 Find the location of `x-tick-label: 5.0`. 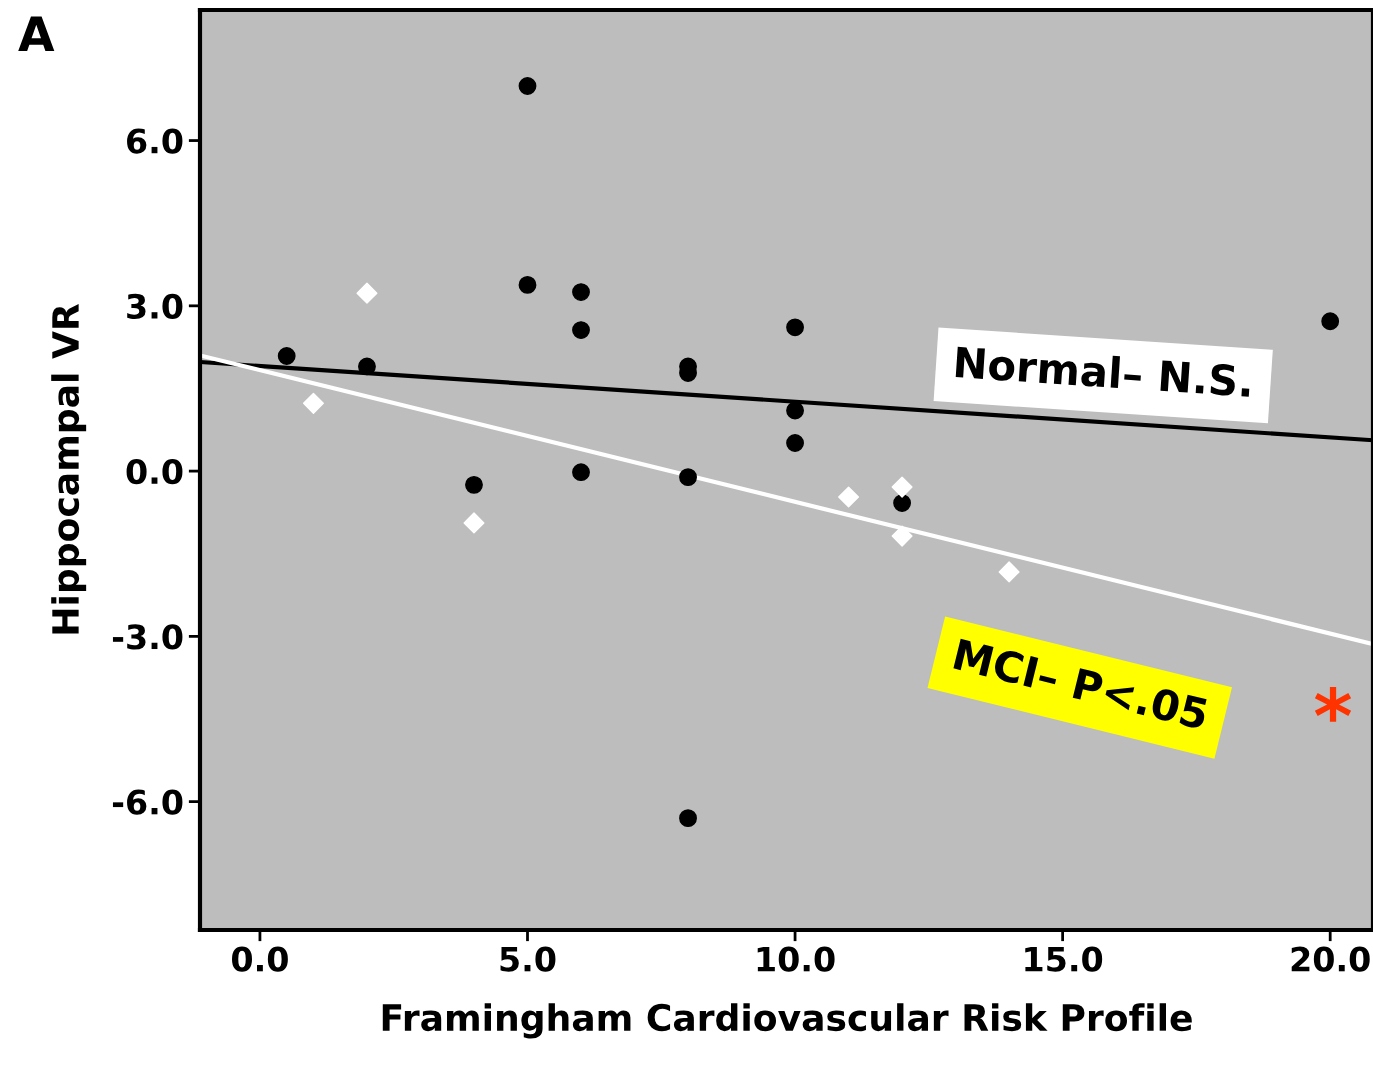

x-tick-label: 5.0 is located at coordinates (528, 959).